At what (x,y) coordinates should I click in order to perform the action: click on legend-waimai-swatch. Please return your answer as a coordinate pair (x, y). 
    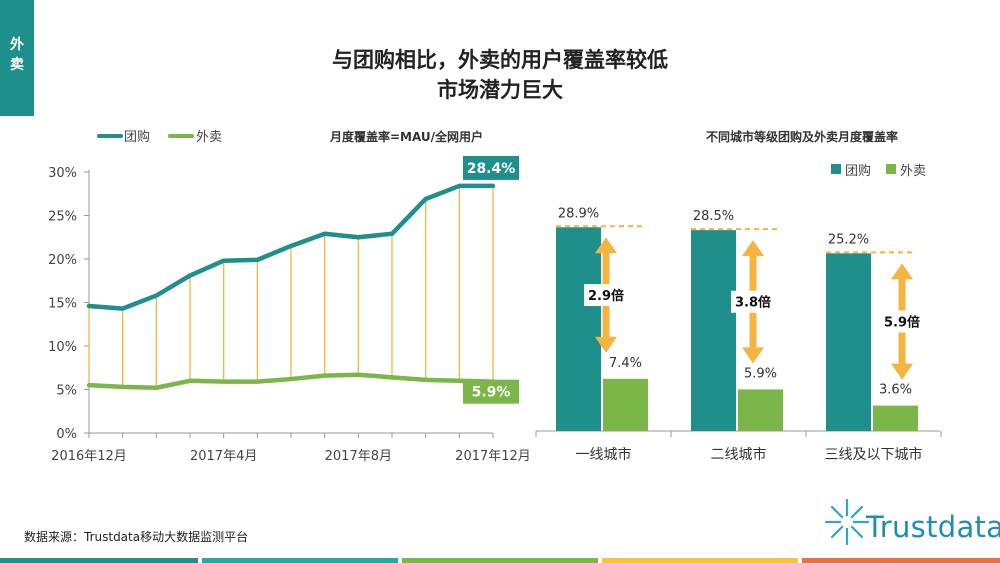
    Looking at the image, I should click on (181, 136).